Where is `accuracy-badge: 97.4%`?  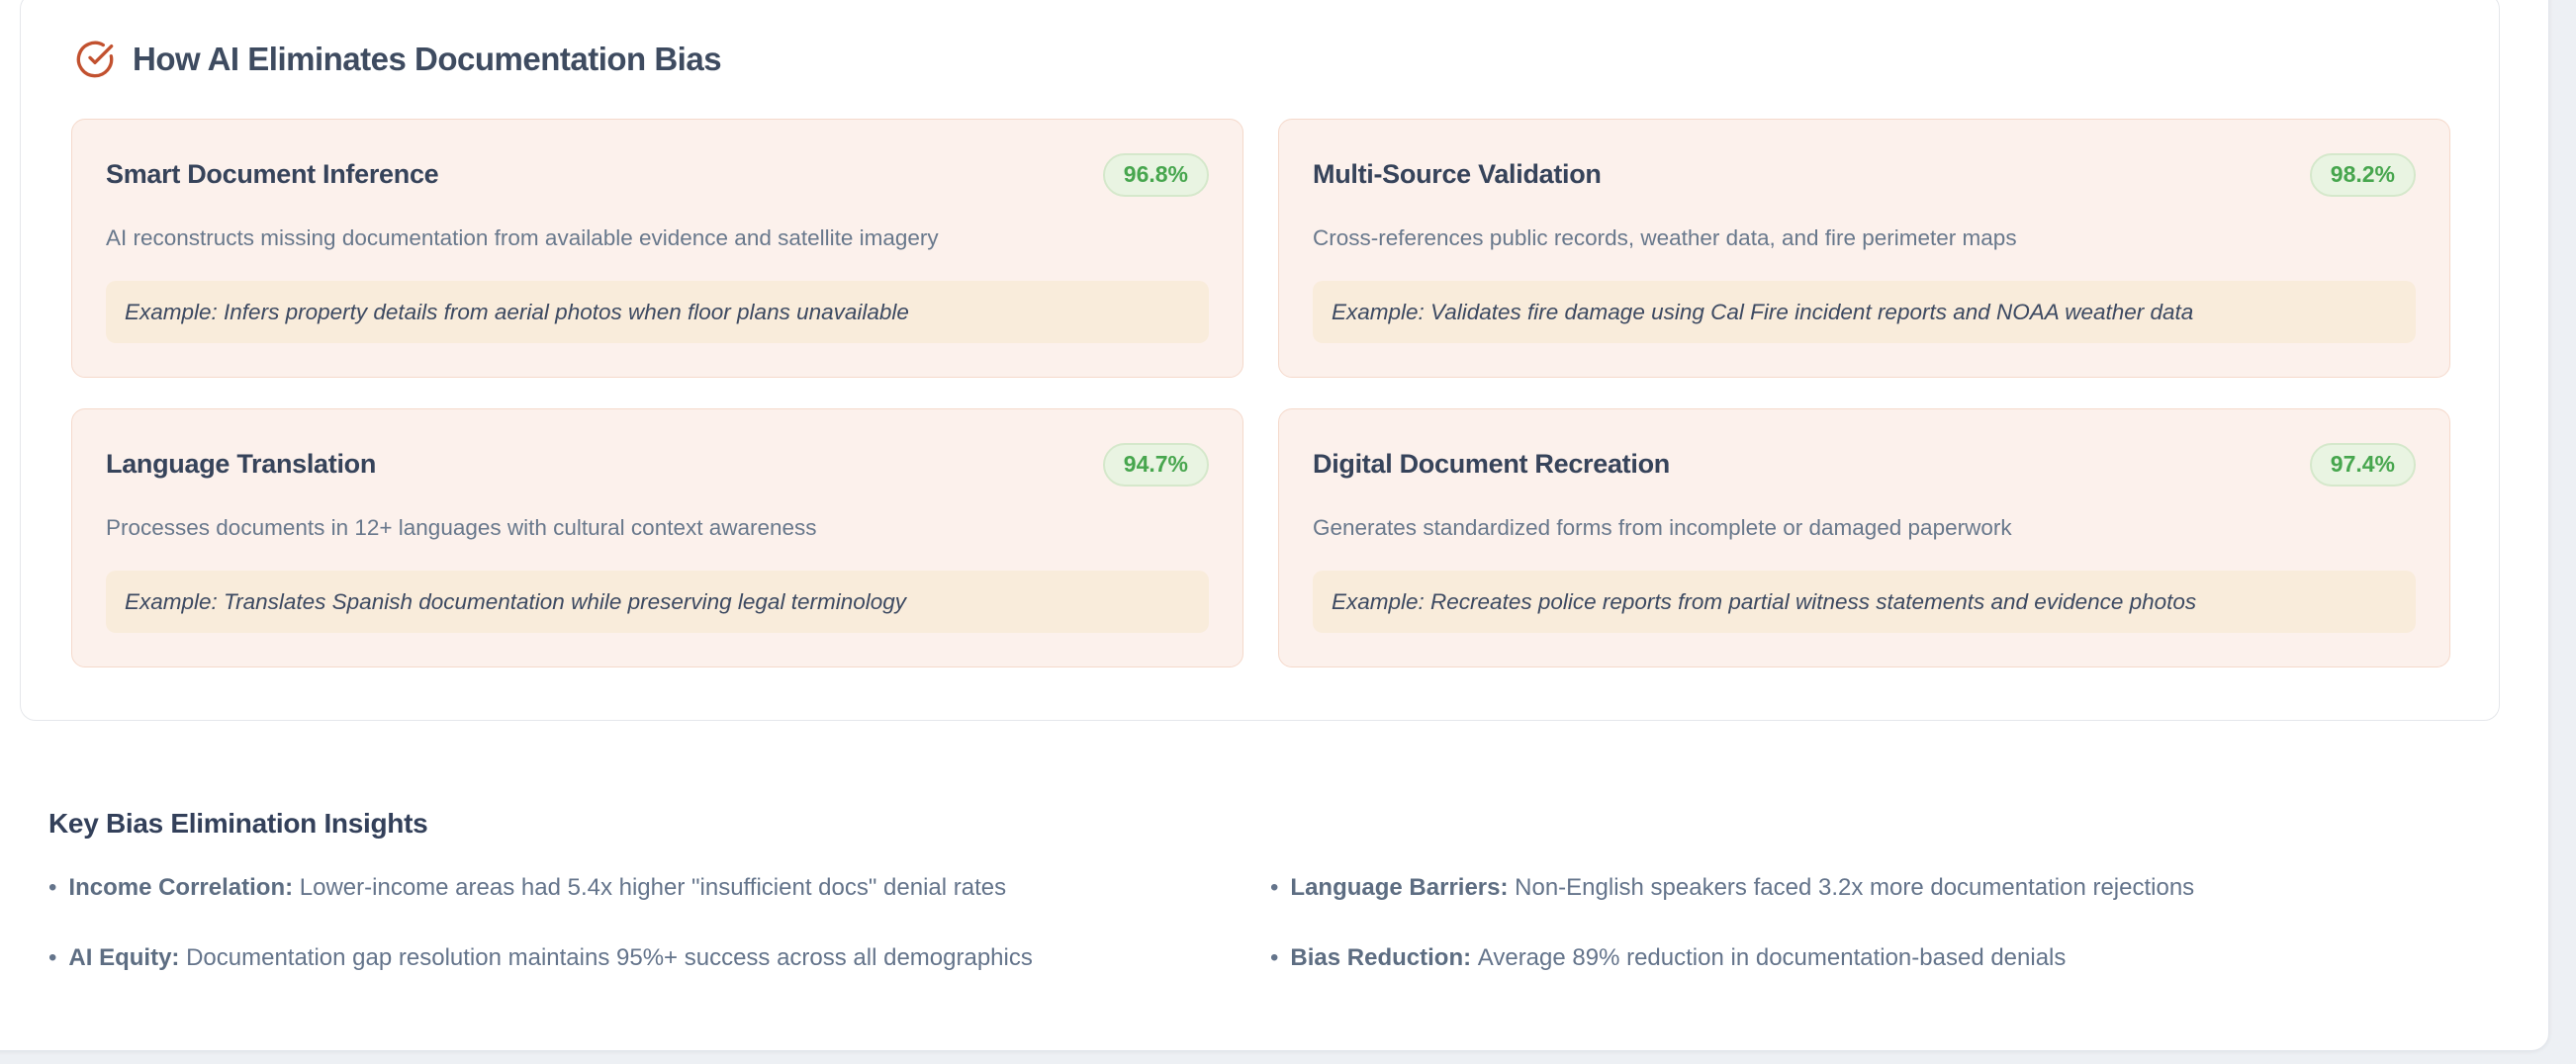
accuracy-badge: 97.4% is located at coordinates (2362, 465).